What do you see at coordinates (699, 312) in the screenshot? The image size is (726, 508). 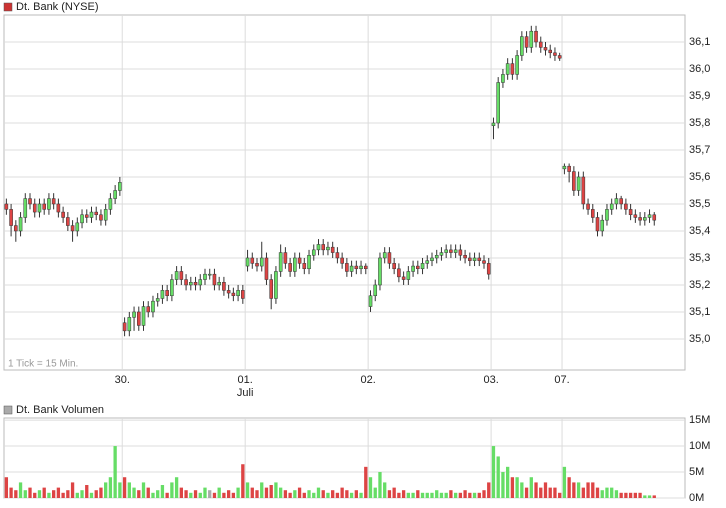 I see `y-tick-label: 35,1` at bounding box center [699, 312].